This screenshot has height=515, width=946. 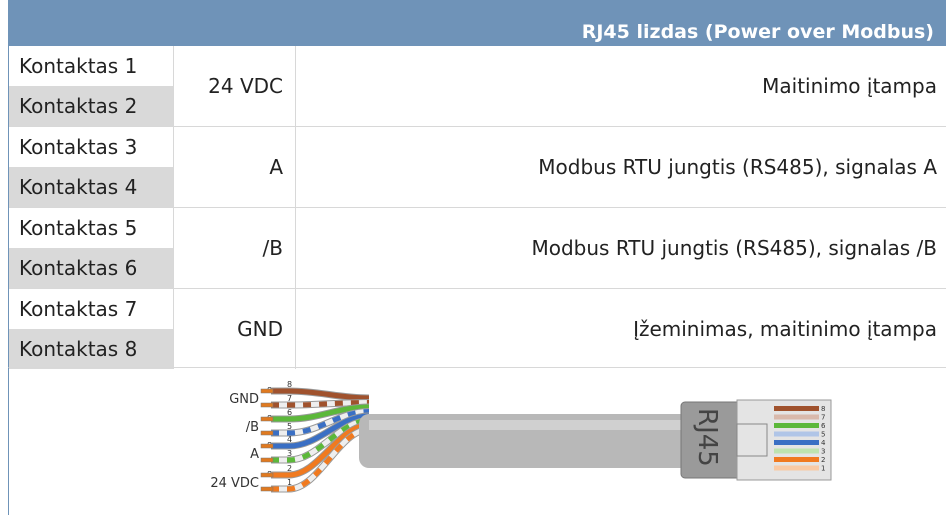 I want to click on wire-number: 1, so click(x=289, y=482).